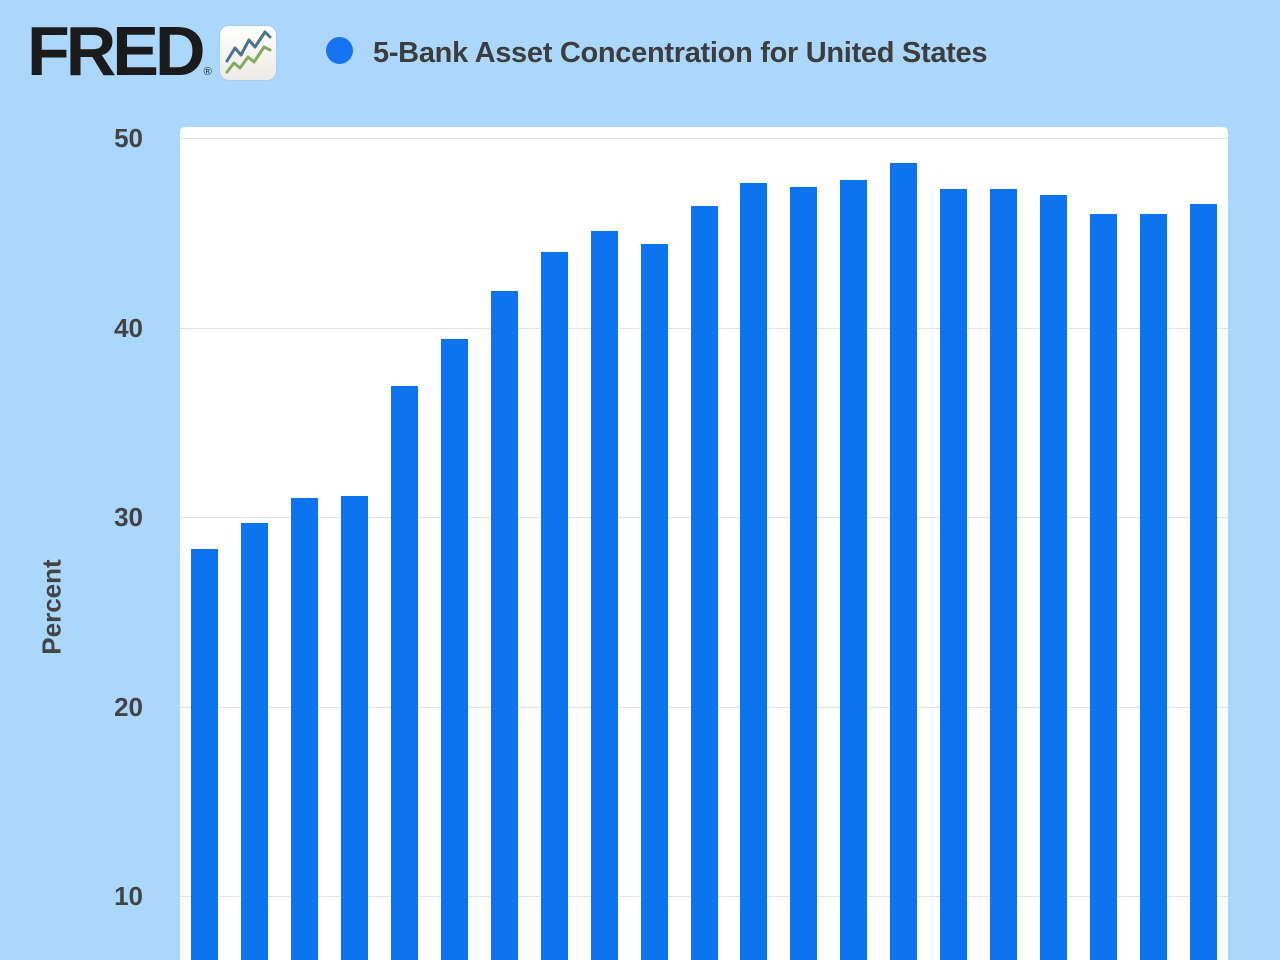 Image resolution: width=1280 pixels, height=960 pixels. I want to click on y-tick-label-40: 40, so click(128, 327).